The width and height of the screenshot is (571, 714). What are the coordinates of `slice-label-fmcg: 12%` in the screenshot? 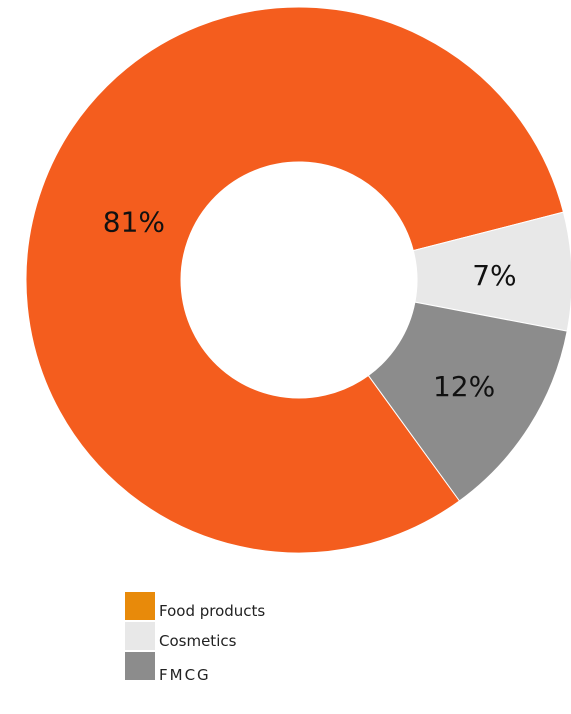 It's located at (464, 386).